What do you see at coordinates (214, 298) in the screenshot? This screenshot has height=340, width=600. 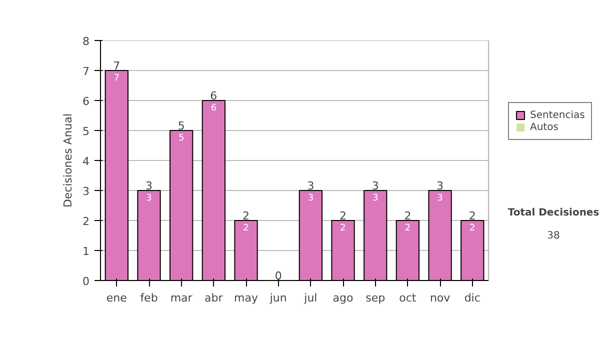 I see `x-tick-label: abr` at bounding box center [214, 298].